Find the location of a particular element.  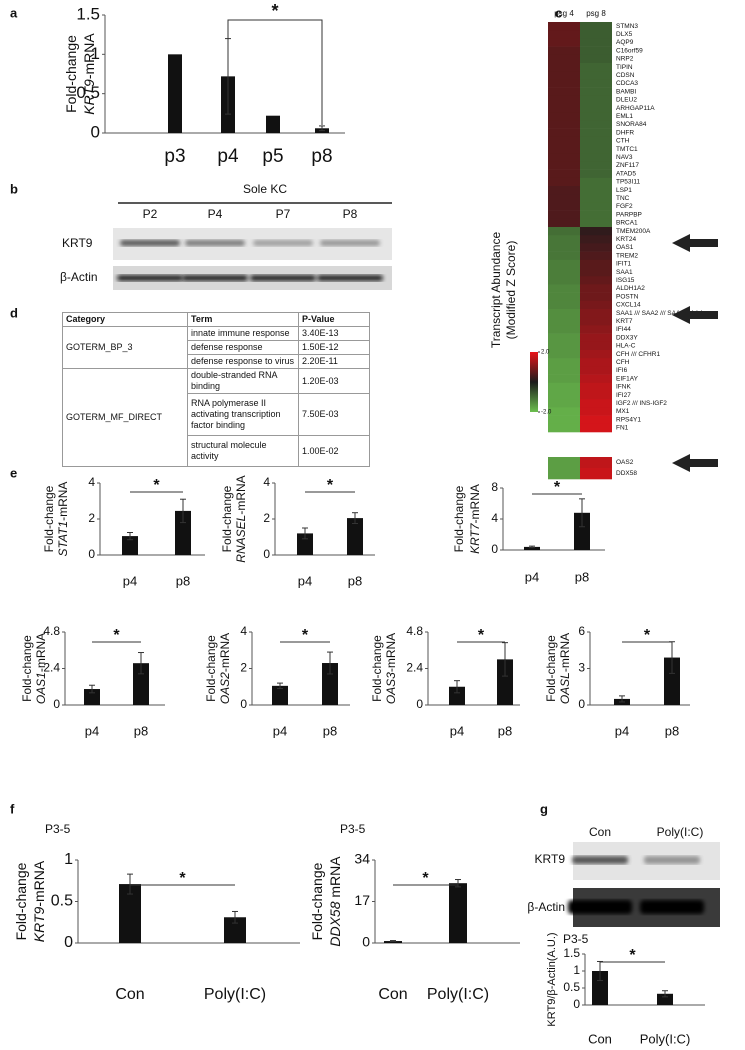

x-tick-label: p8 is located at coordinates (355, 580).